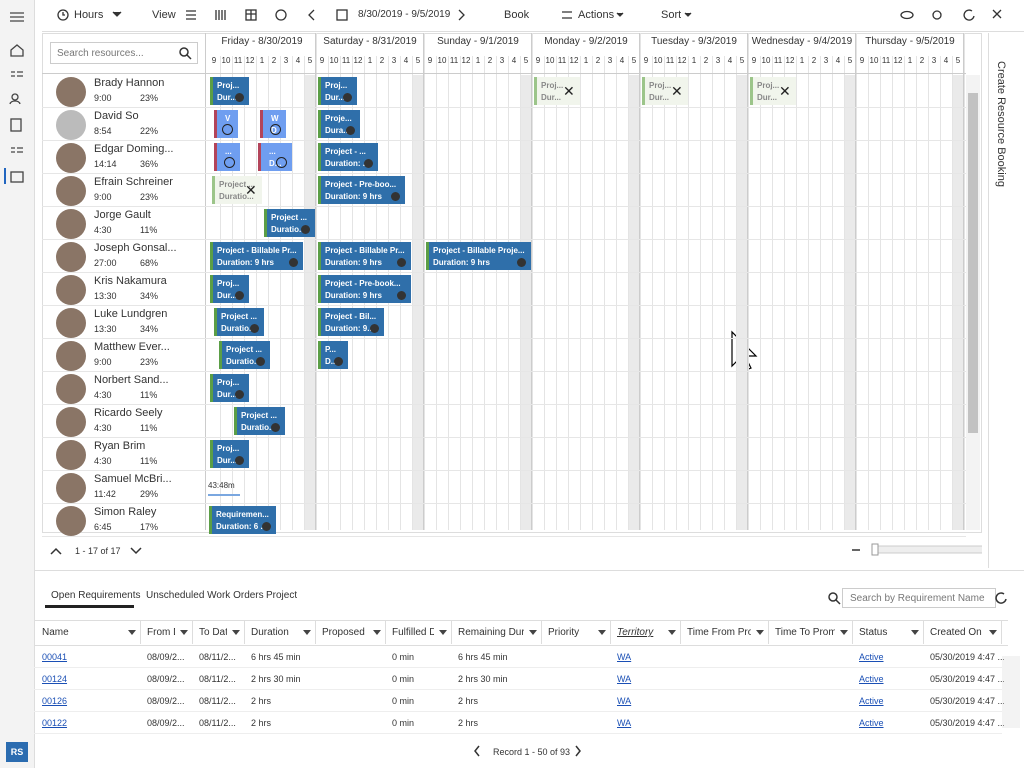  I want to click on cell-link: 00041, so click(55, 657).